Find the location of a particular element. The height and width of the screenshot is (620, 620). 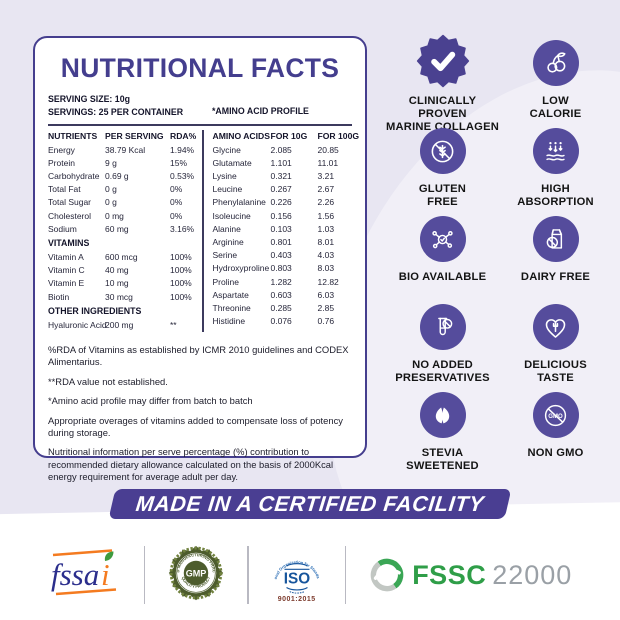

molecule-check-icon is located at coordinates (442, 239).